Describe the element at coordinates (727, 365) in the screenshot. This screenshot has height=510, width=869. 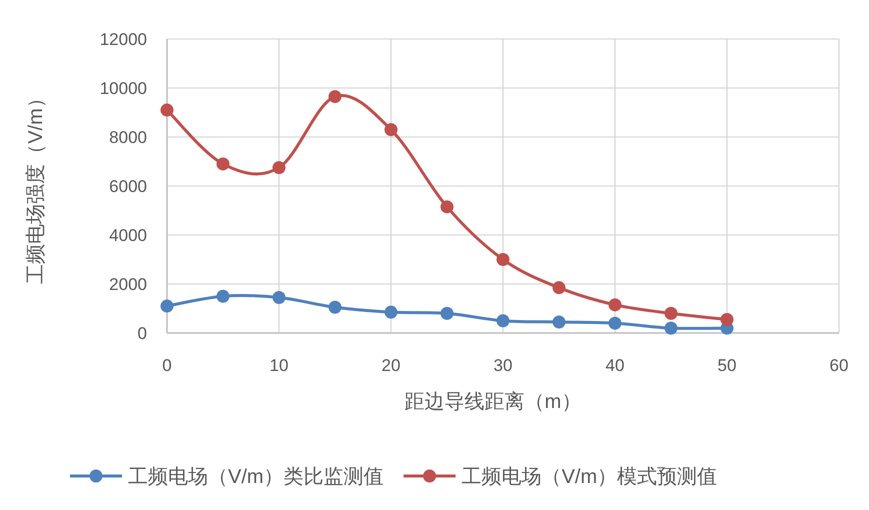
I see `x-tick-label: 50` at that location.